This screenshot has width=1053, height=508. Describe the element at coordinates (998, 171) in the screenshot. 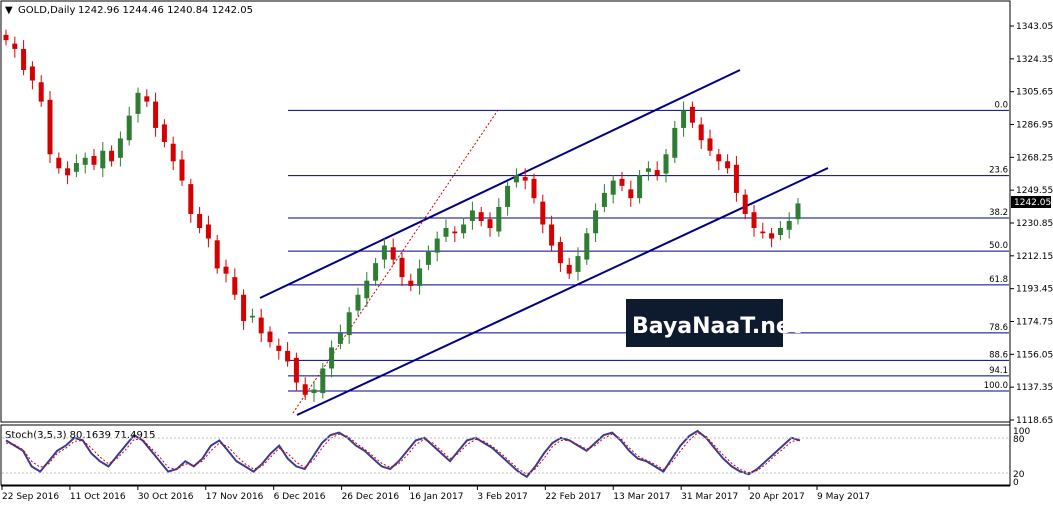

I see `fib-level-label: 23.6` at that location.